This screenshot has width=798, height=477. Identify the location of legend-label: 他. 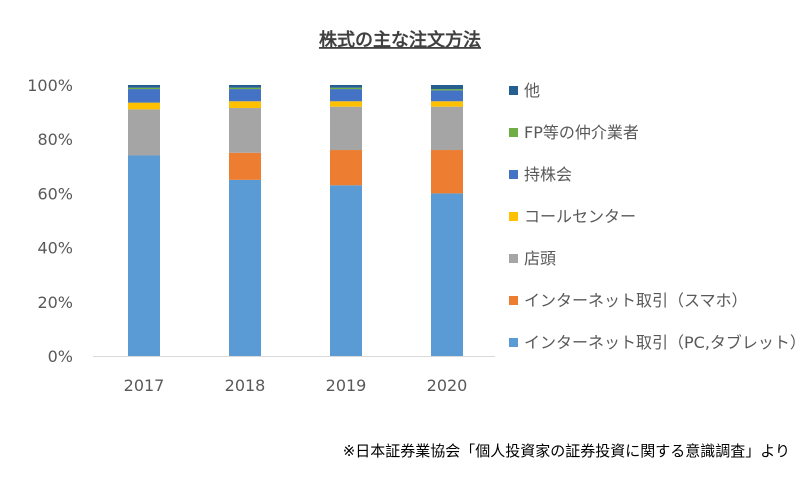
(532, 90).